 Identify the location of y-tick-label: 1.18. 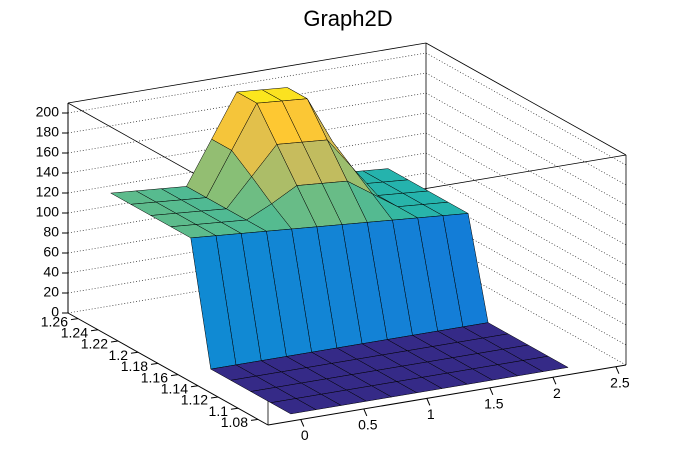
(134, 366).